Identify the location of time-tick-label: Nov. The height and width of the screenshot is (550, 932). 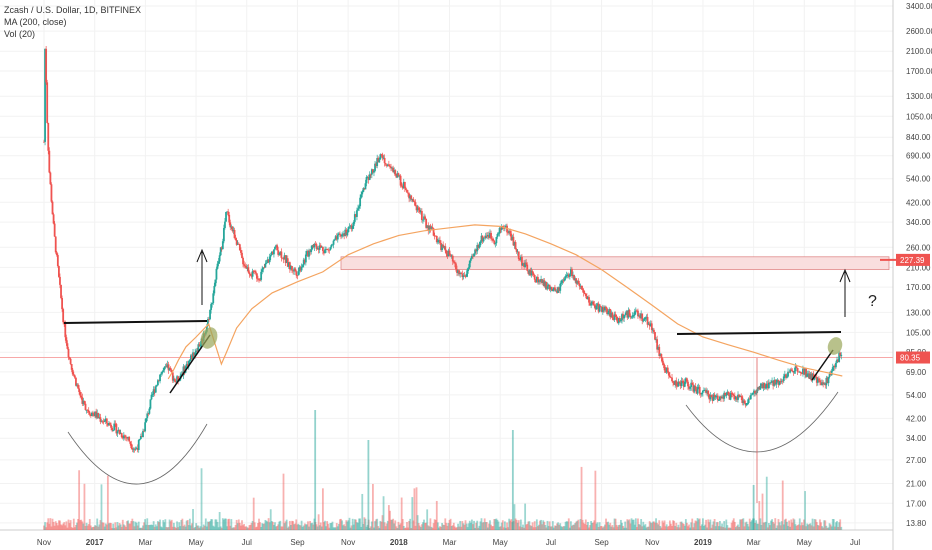
(652, 542).